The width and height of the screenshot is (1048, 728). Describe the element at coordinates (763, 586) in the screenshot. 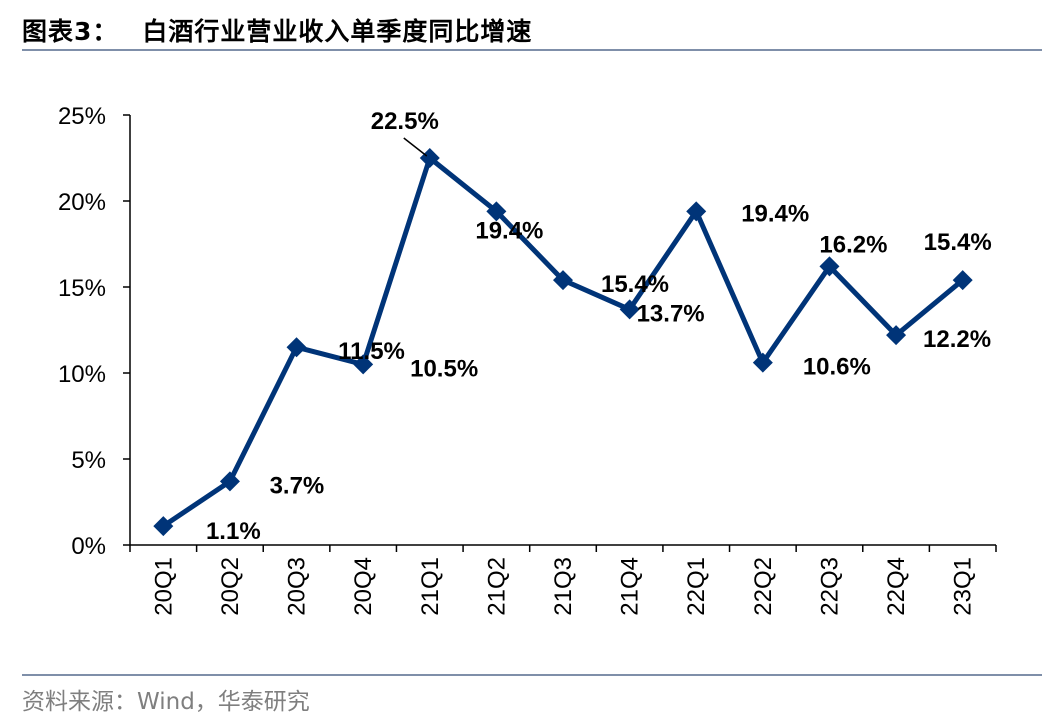

I see `x-tick-label: 22Q2` at that location.